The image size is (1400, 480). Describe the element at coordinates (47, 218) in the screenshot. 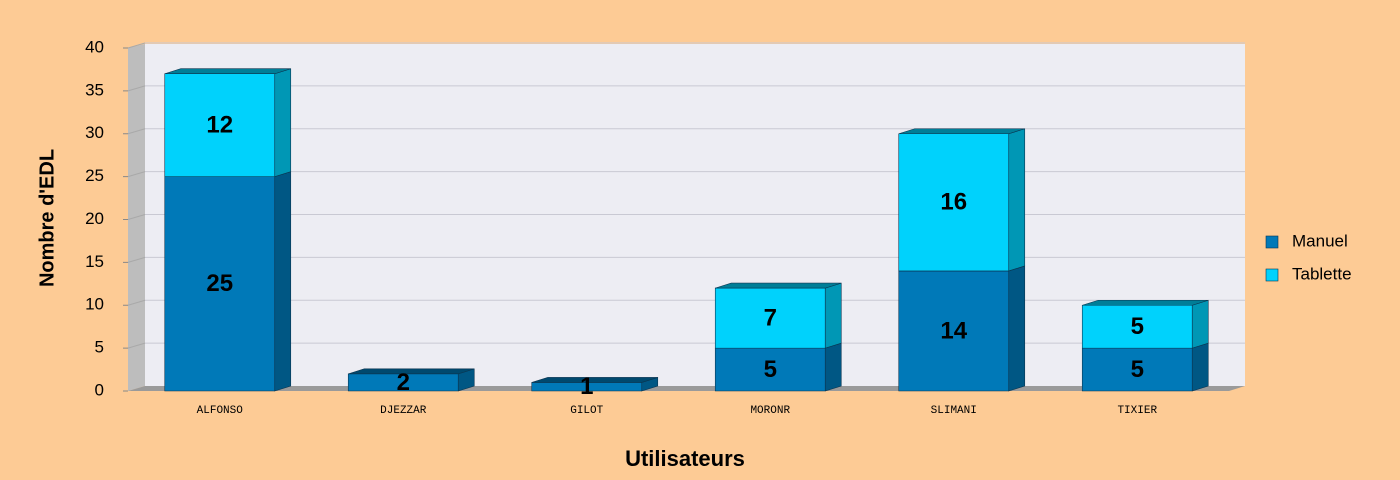

I see `y-axis-title: Nombre d'EDL` at that location.